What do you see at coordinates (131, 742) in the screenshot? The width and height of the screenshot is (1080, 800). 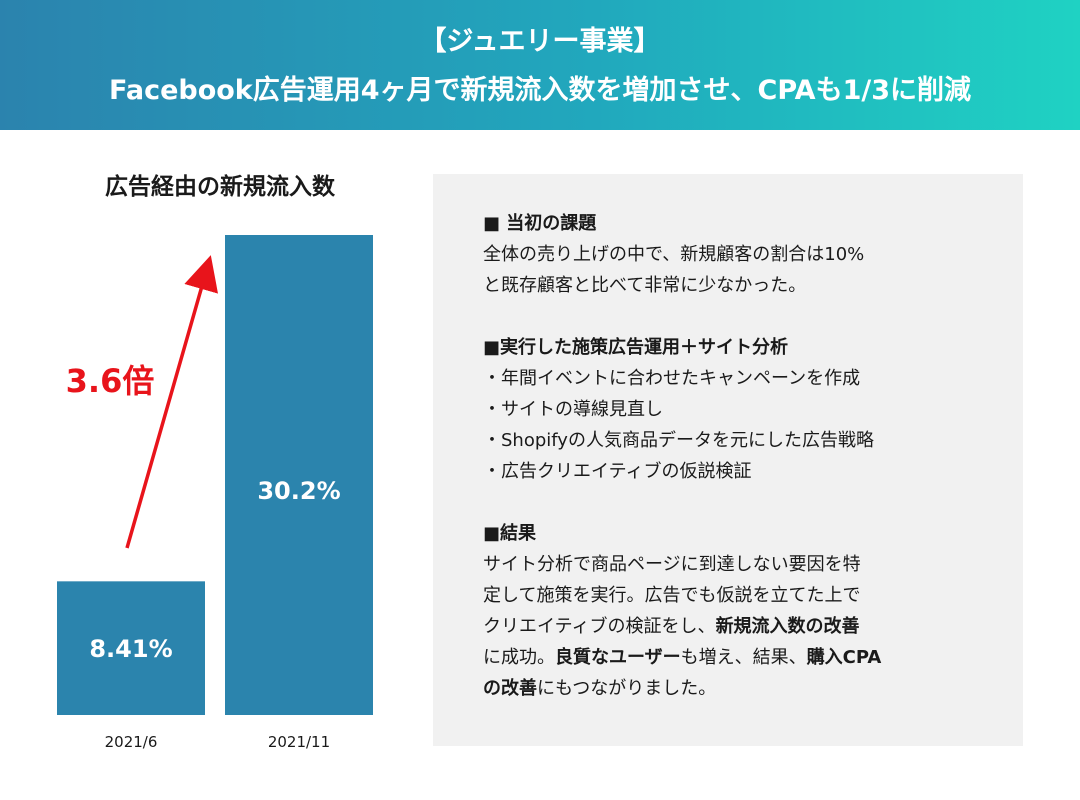 I see `x-tick-label: 2021/6` at bounding box center [131, 742].